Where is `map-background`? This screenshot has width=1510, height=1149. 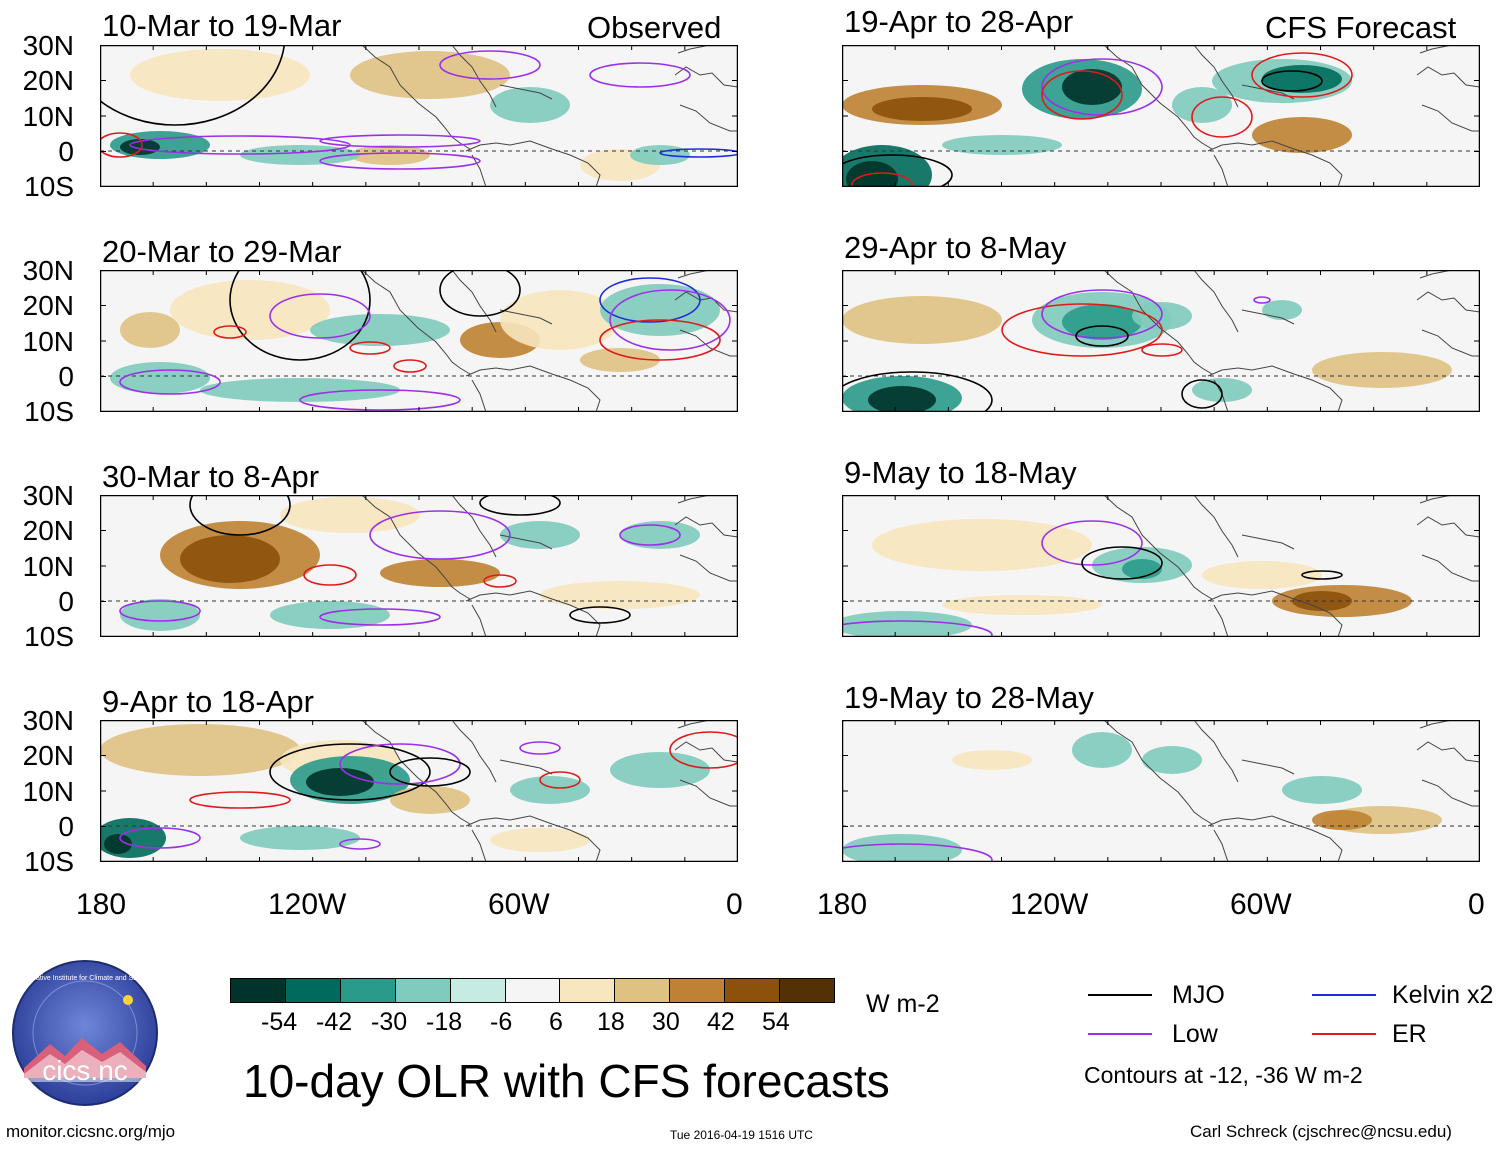
map-background is located at coordinates (1161, 791).